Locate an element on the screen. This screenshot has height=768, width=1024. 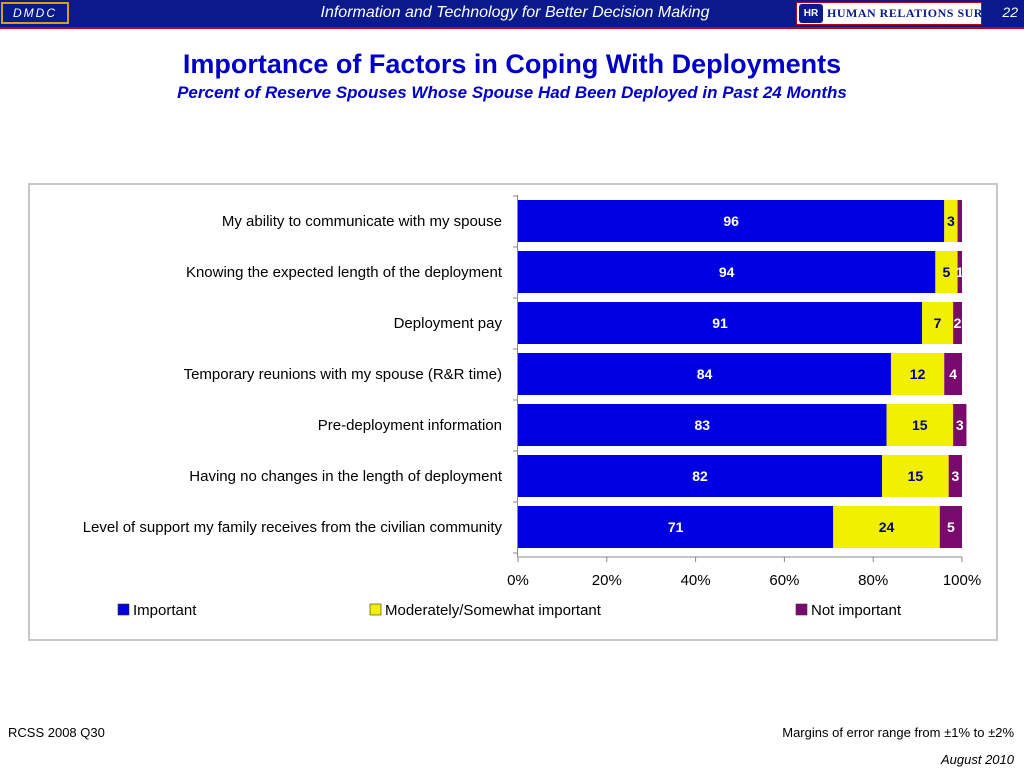
data-label: 91 is located at coordinates (720, 323).